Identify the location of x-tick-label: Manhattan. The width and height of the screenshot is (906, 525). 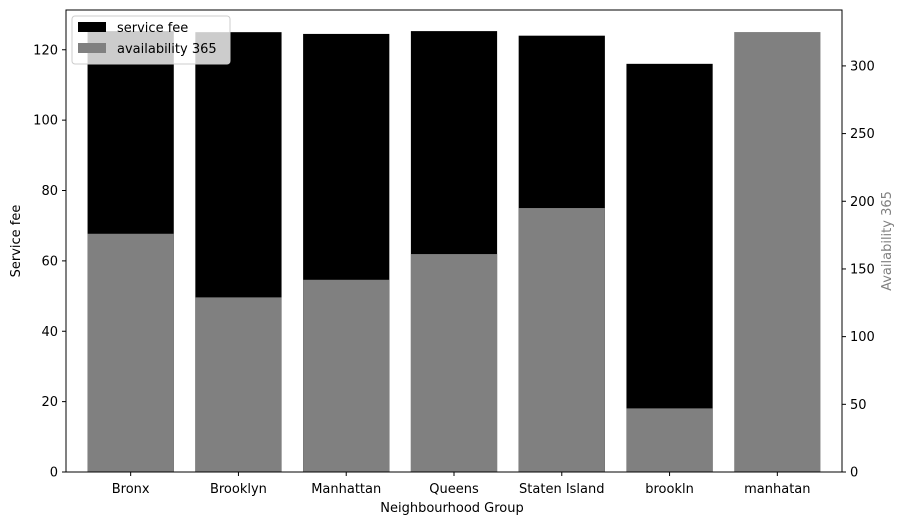
(346, 489).